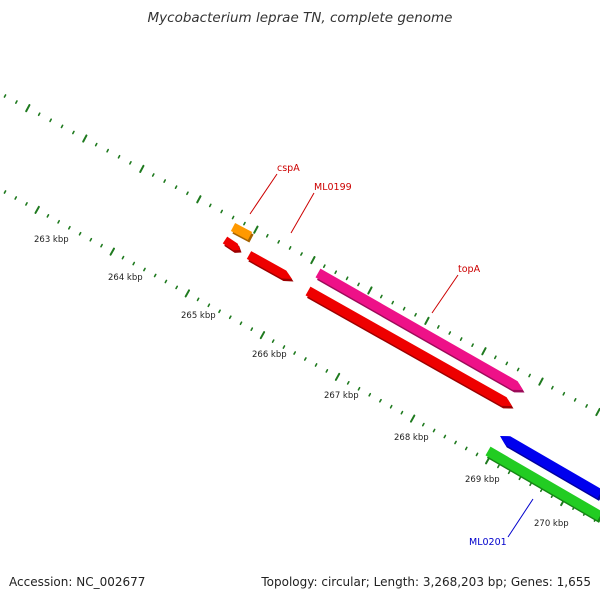 The height and width of the screenshot is (600, 600). Describe the element at coordinates (341, 396) in the screenshot. I see `kbp-label: 267 kbp` at that location.